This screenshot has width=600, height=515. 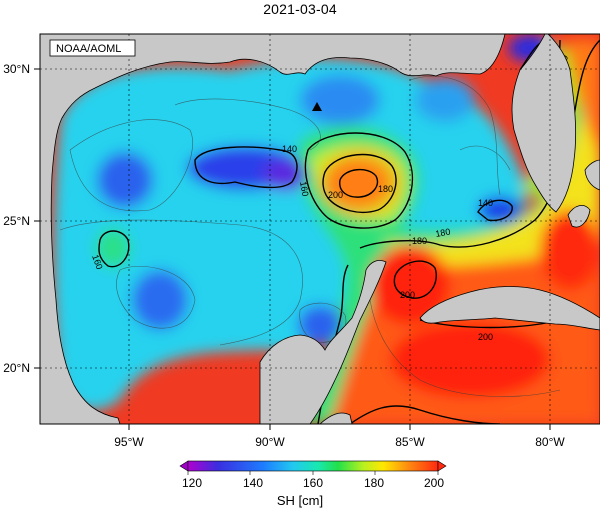 What do you see at coordinates (270, 442) in the screenshot?
I see `lon-tick-label: 90°W` at bounding box center [270, 442].